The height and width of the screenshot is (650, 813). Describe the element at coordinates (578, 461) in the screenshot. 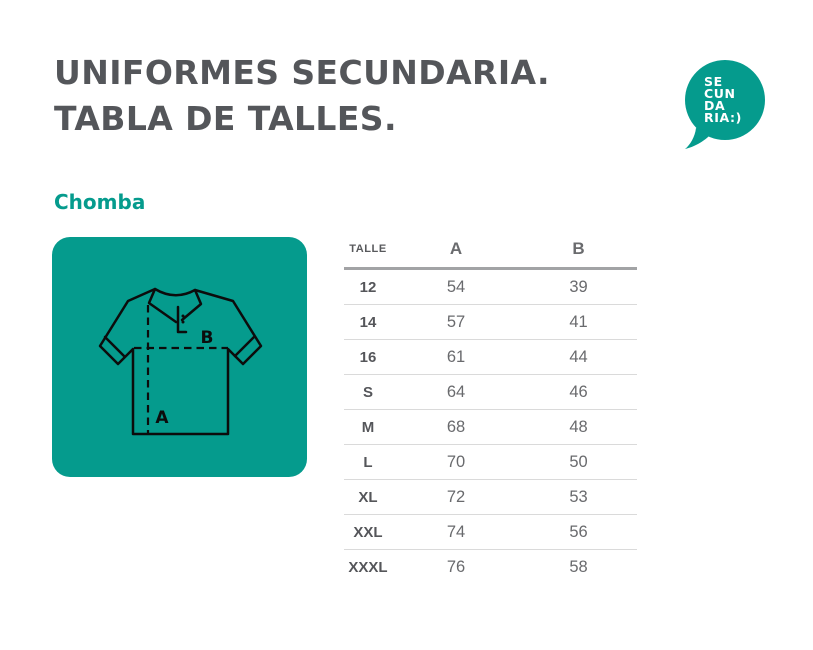

I see `cell-b: 50` at that location.